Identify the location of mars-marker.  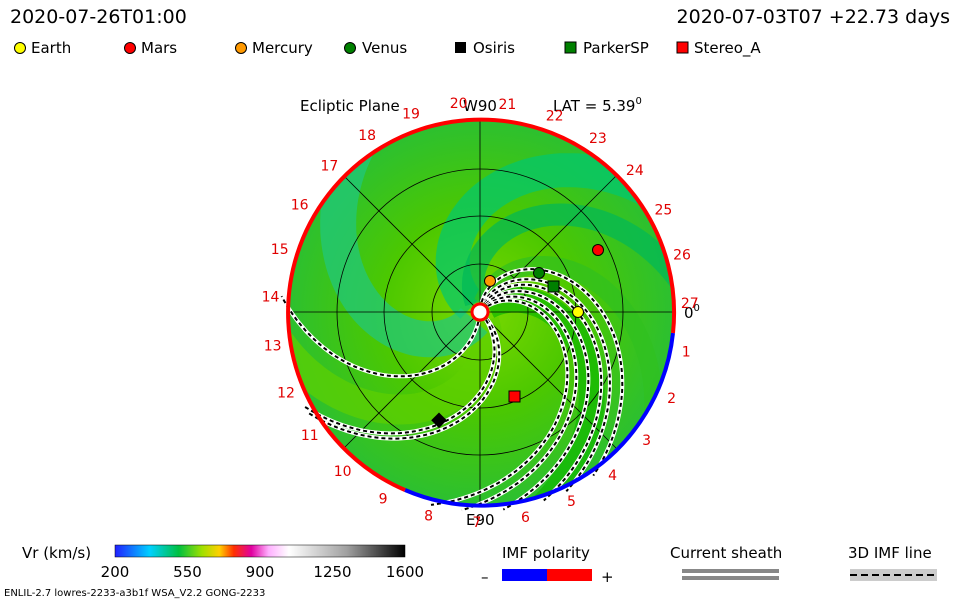
(130, 48).